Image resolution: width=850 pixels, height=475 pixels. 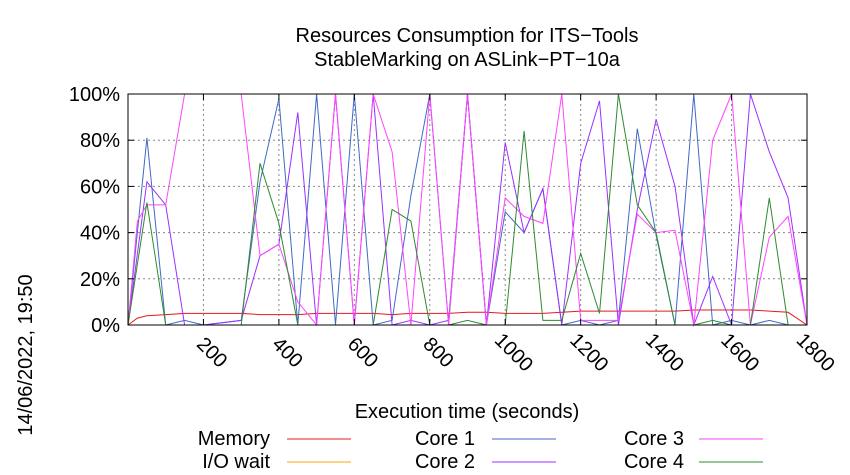 I want to click on y-tick-label: 60%, so click(x=100, y=187).